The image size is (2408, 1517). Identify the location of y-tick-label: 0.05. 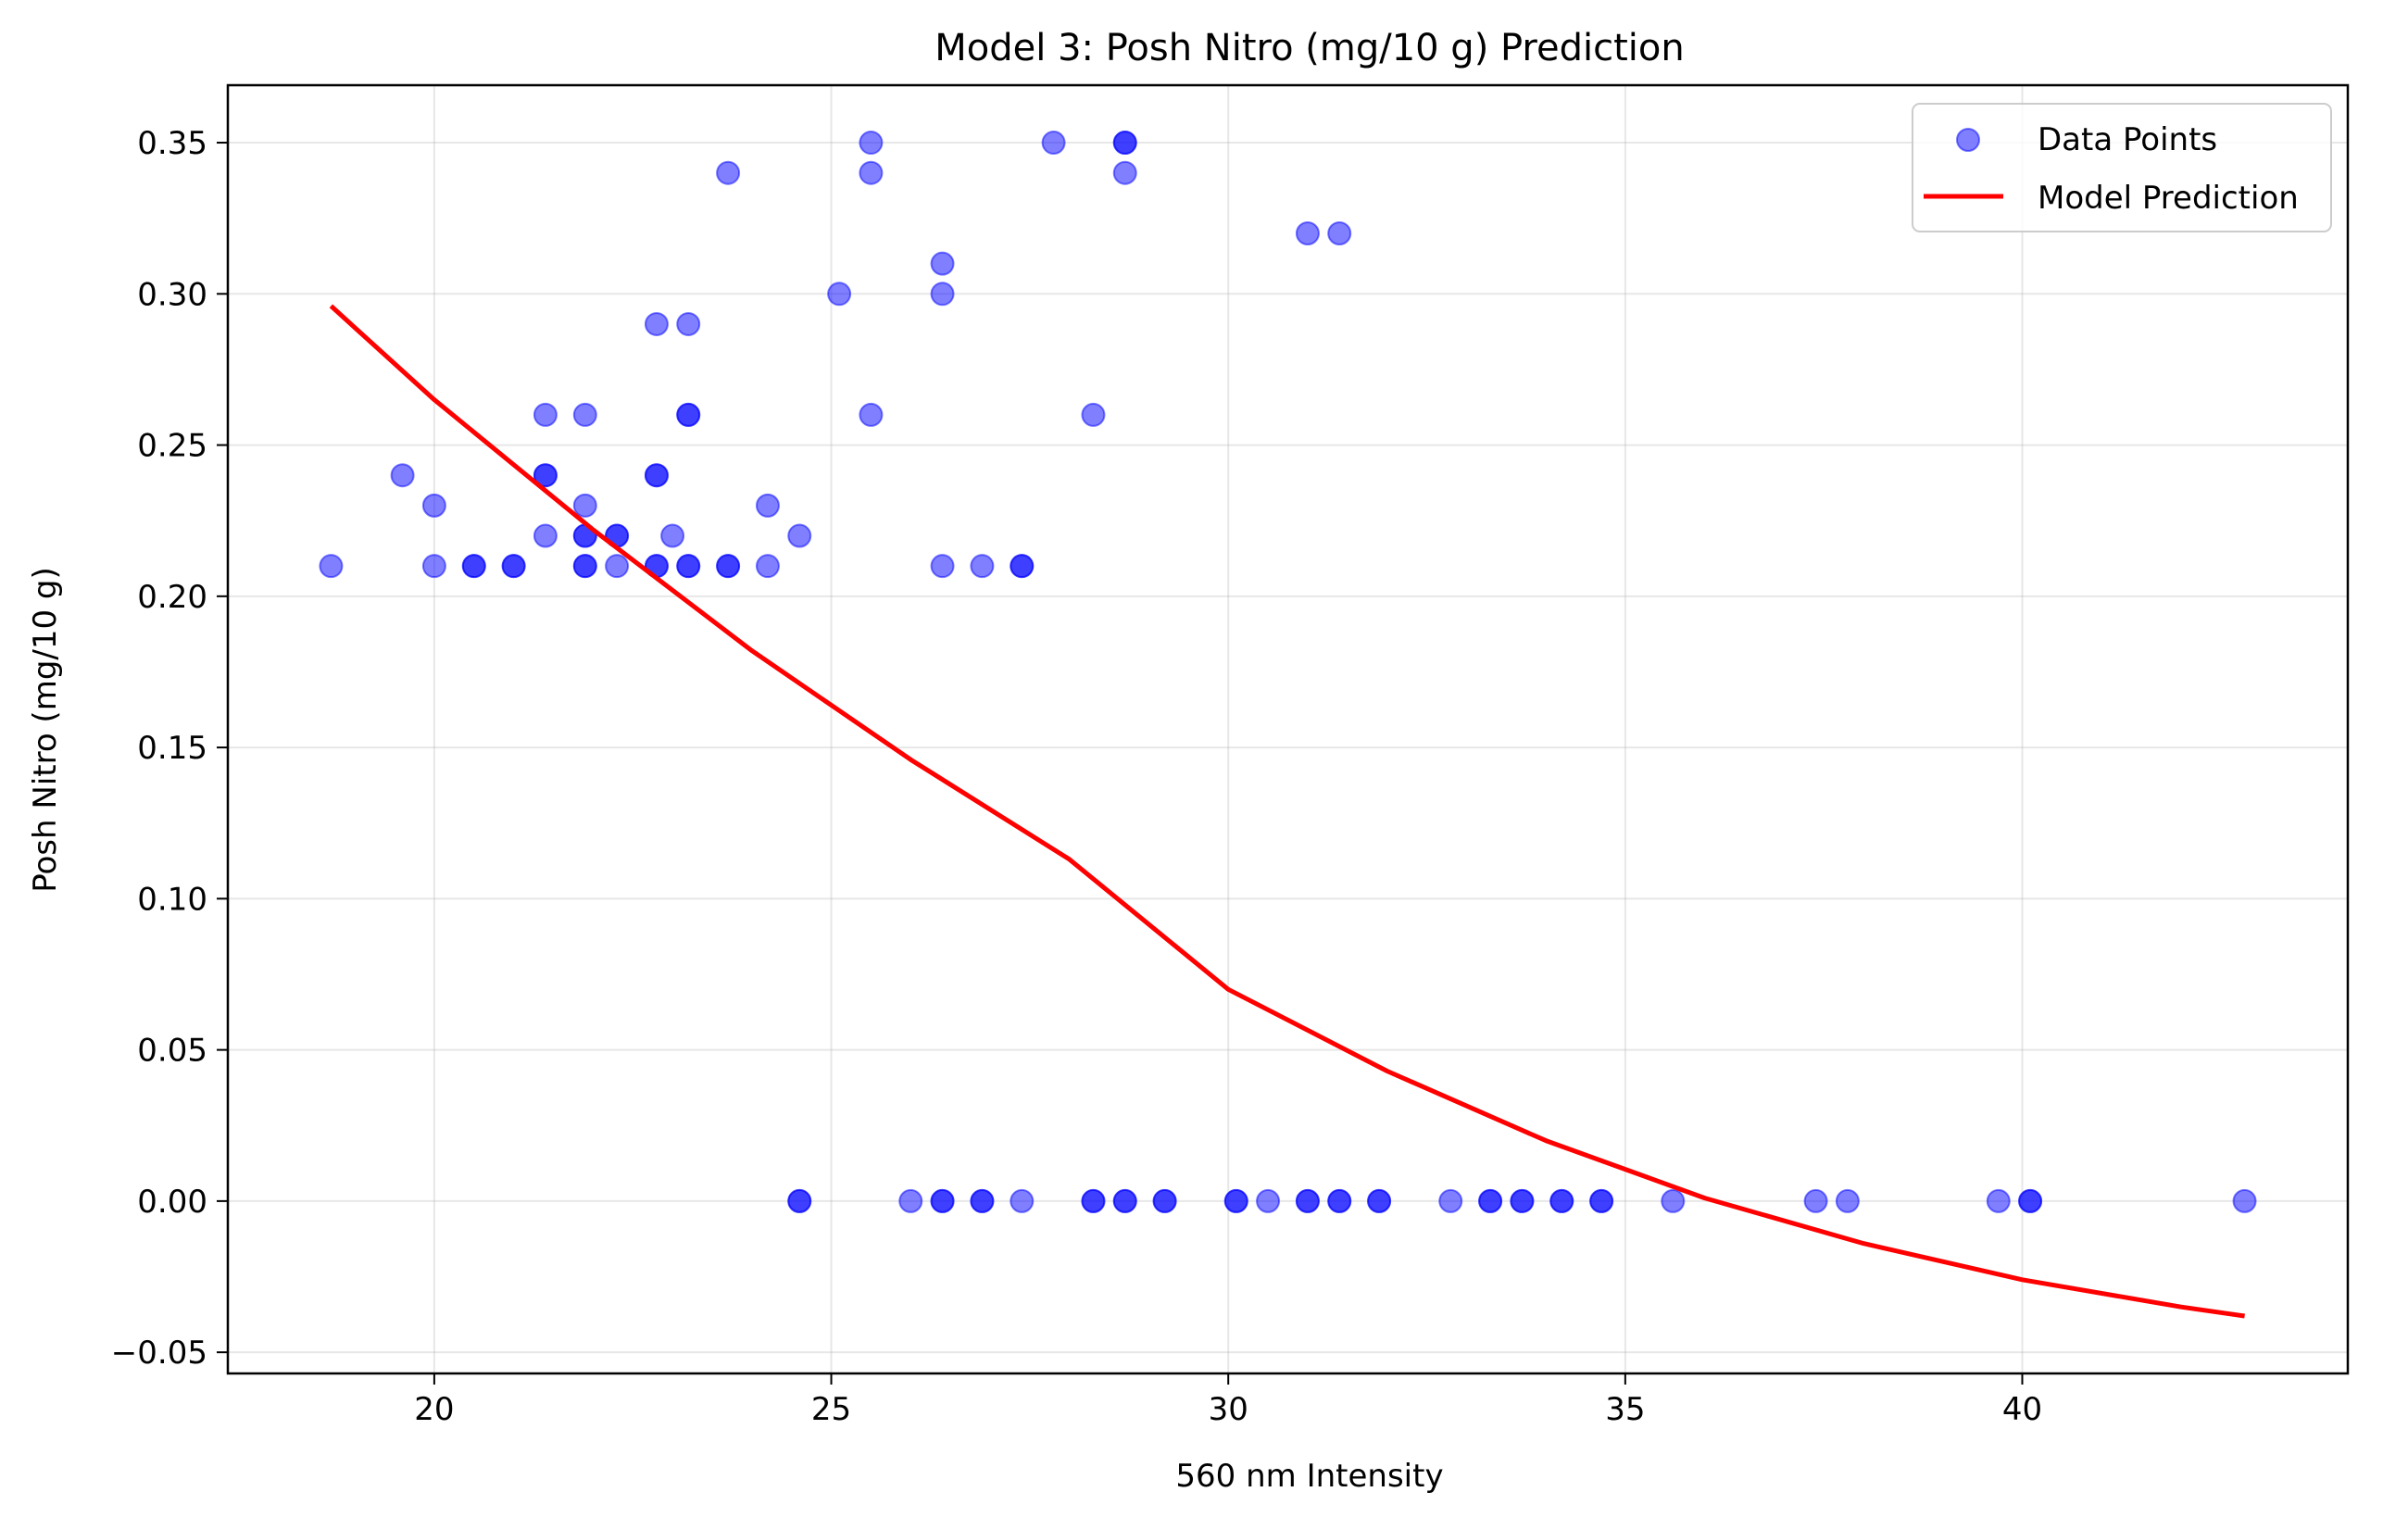
(172, 1051).